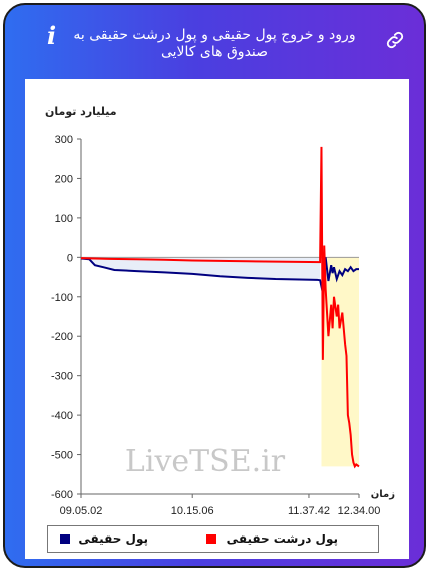 This screenshot has height=574, width=433. What do you see at coordinates (81, 511) in the screenshot?
I see `x-tick-label: 09.05.02` at bounding box center [81, 511].